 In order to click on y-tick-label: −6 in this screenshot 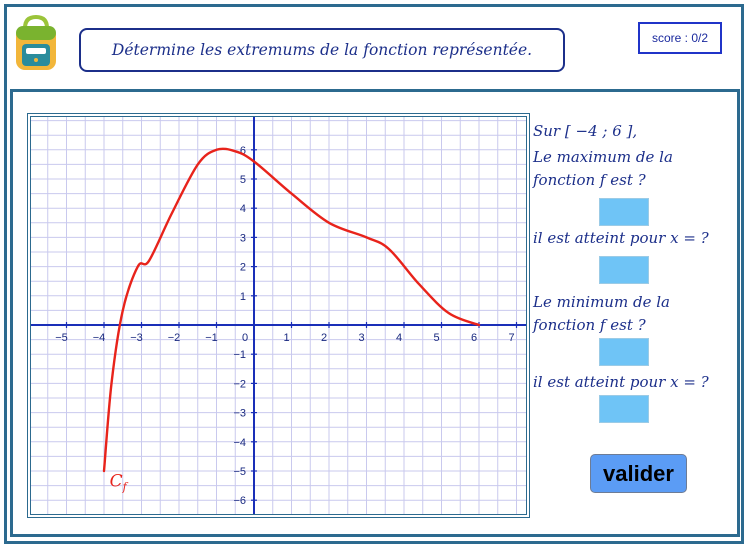, I will do `click(239, 501)`.